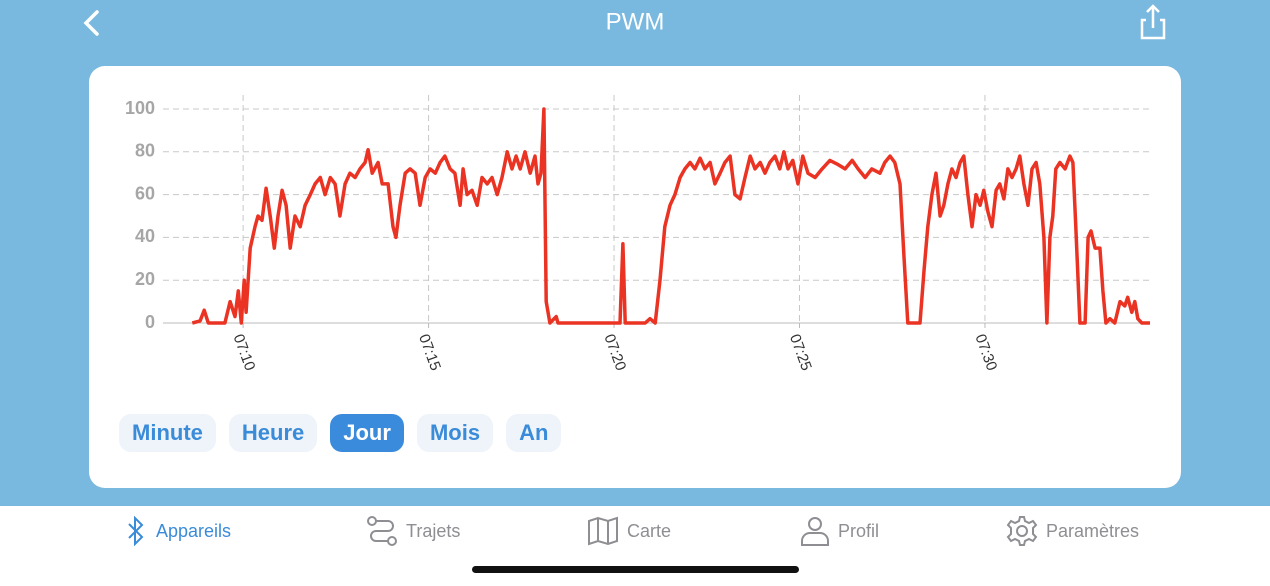 The height and width of the screenshot is (586, 1270). What do you see at coordinates (145, 193) in the screenshot?
I see `y-tick-label: 60` at bounding box center [145, 193].